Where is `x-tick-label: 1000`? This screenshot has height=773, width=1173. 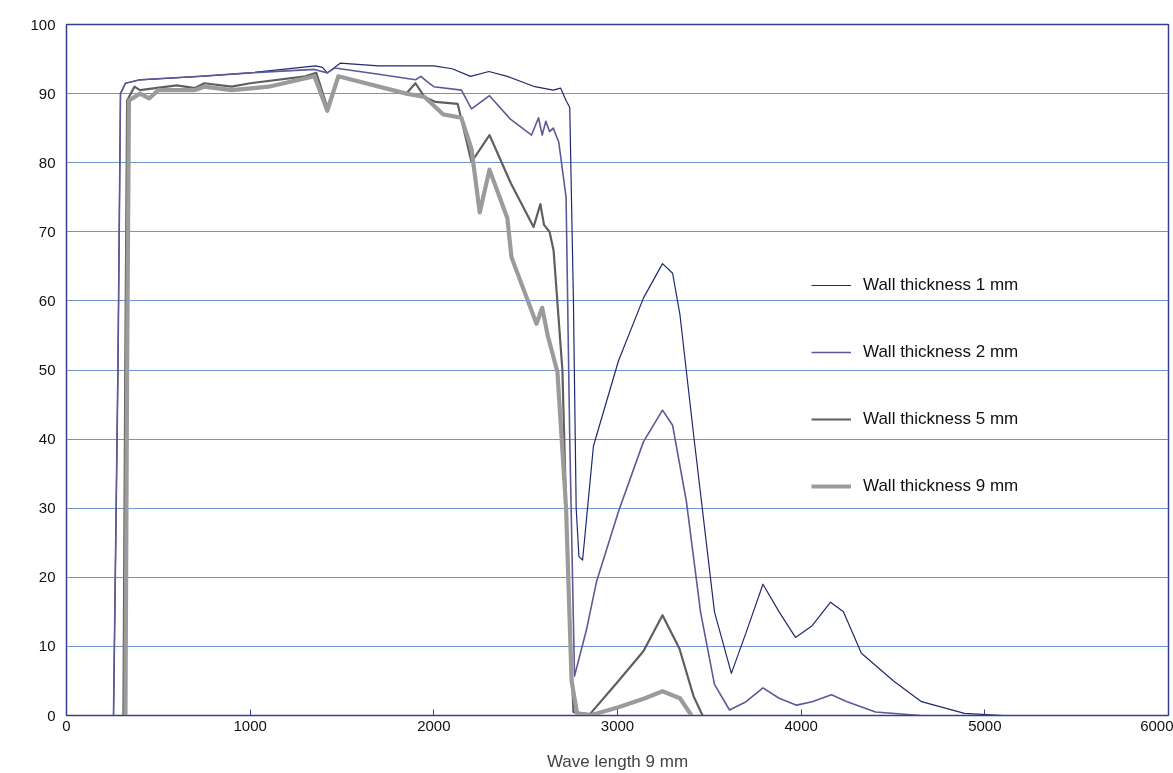
x-tick-label: 1000 is located at coordinates (250, 725).